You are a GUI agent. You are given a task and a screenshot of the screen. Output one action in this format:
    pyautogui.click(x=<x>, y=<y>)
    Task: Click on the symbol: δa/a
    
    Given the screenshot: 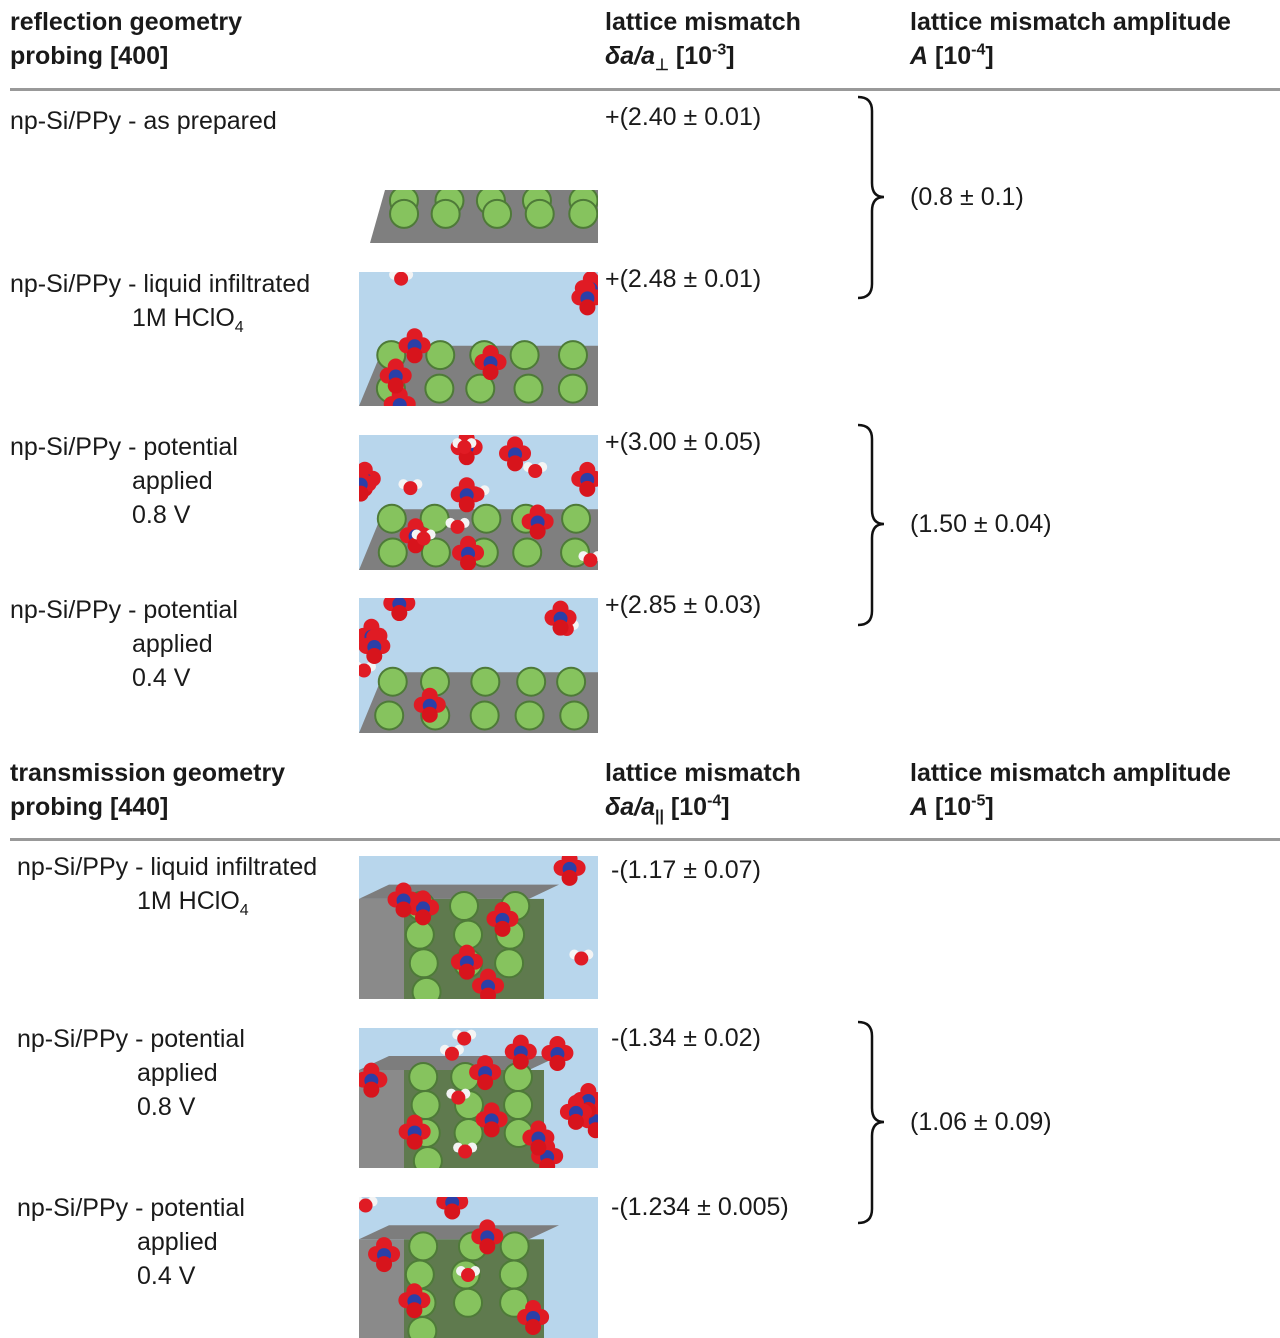 What is the action you would take?
    pyautogui.click(x=630, y=56)
    